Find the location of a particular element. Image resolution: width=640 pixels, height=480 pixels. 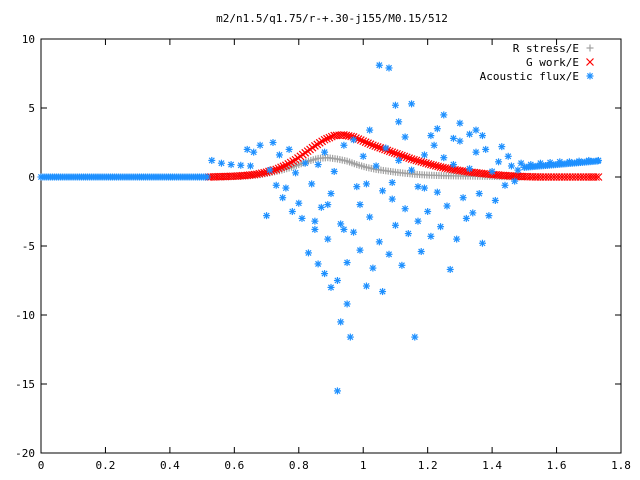

x-tick-label: 1.2 is located at coordinates (428, 465).